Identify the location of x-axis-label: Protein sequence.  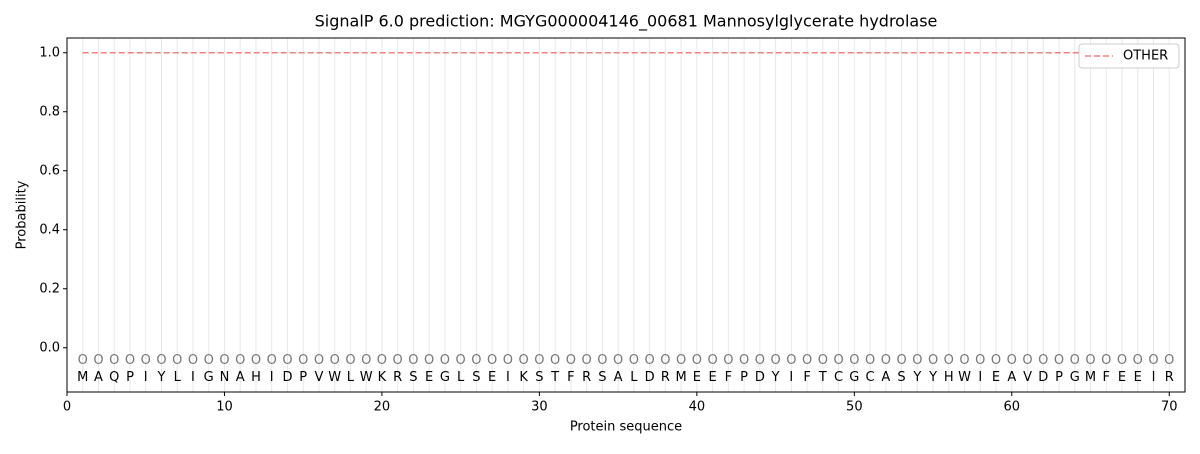
(626, 427).